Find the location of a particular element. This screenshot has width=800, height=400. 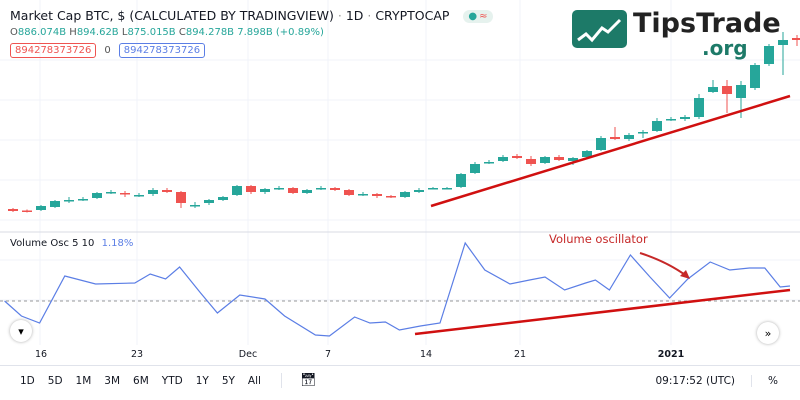

indicator-params: 5 10 is located at coordinates (83, 243).